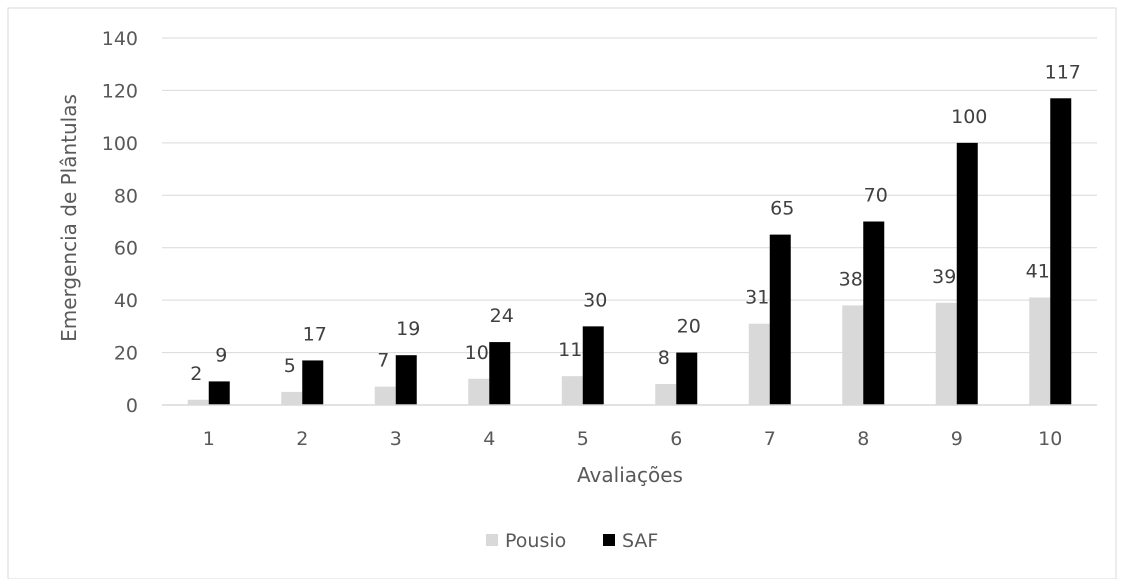 The width and height of the screenshot is (1121, 584). I want to click on data-label-pousio: 11, so click(570, 350).